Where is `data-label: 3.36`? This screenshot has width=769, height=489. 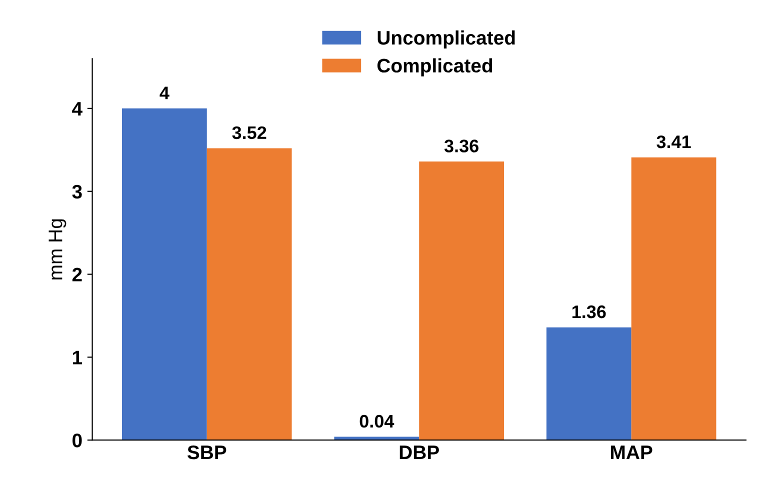 data-label: 3.36 is located at coordinates (461, 146).